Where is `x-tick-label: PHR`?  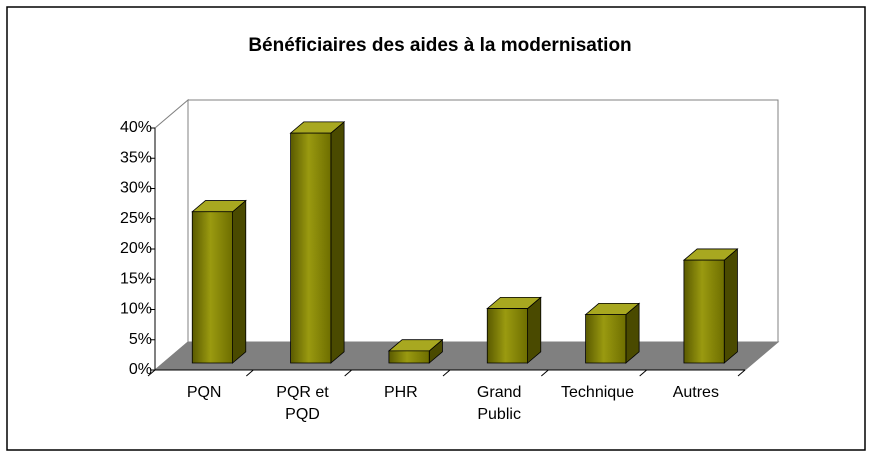 x-tick-label: PHR is located at coordinates (400, 392).